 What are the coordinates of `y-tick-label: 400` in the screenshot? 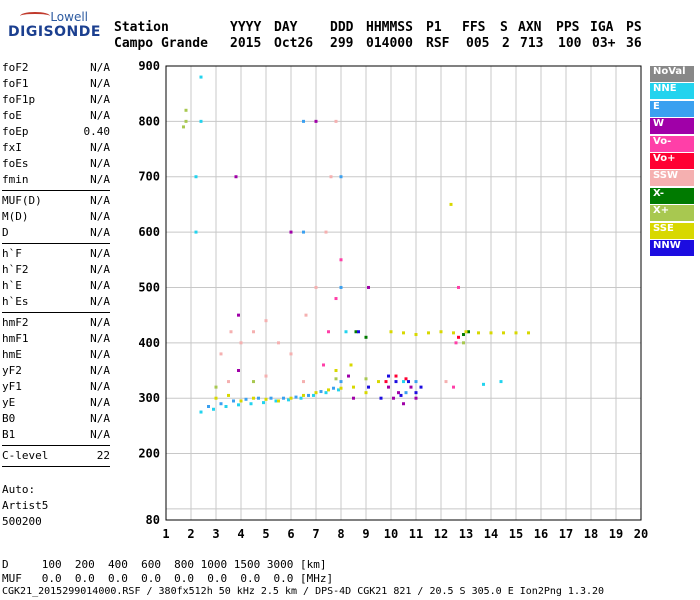 It's located at (149, 343).